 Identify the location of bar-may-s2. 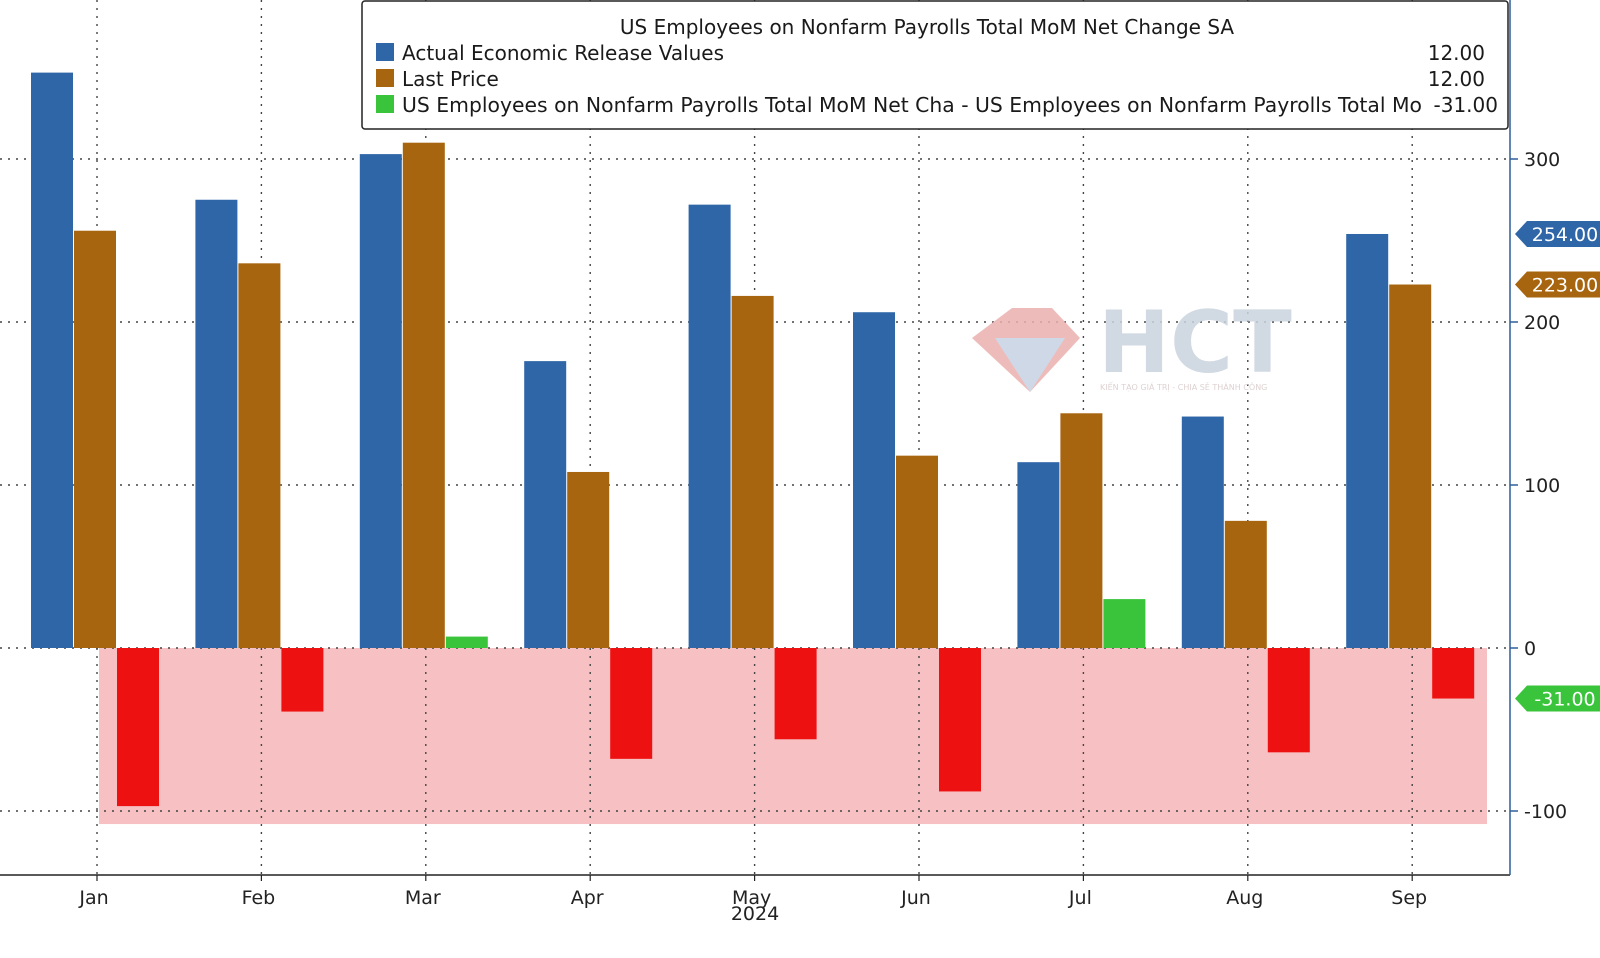
(795, 694).